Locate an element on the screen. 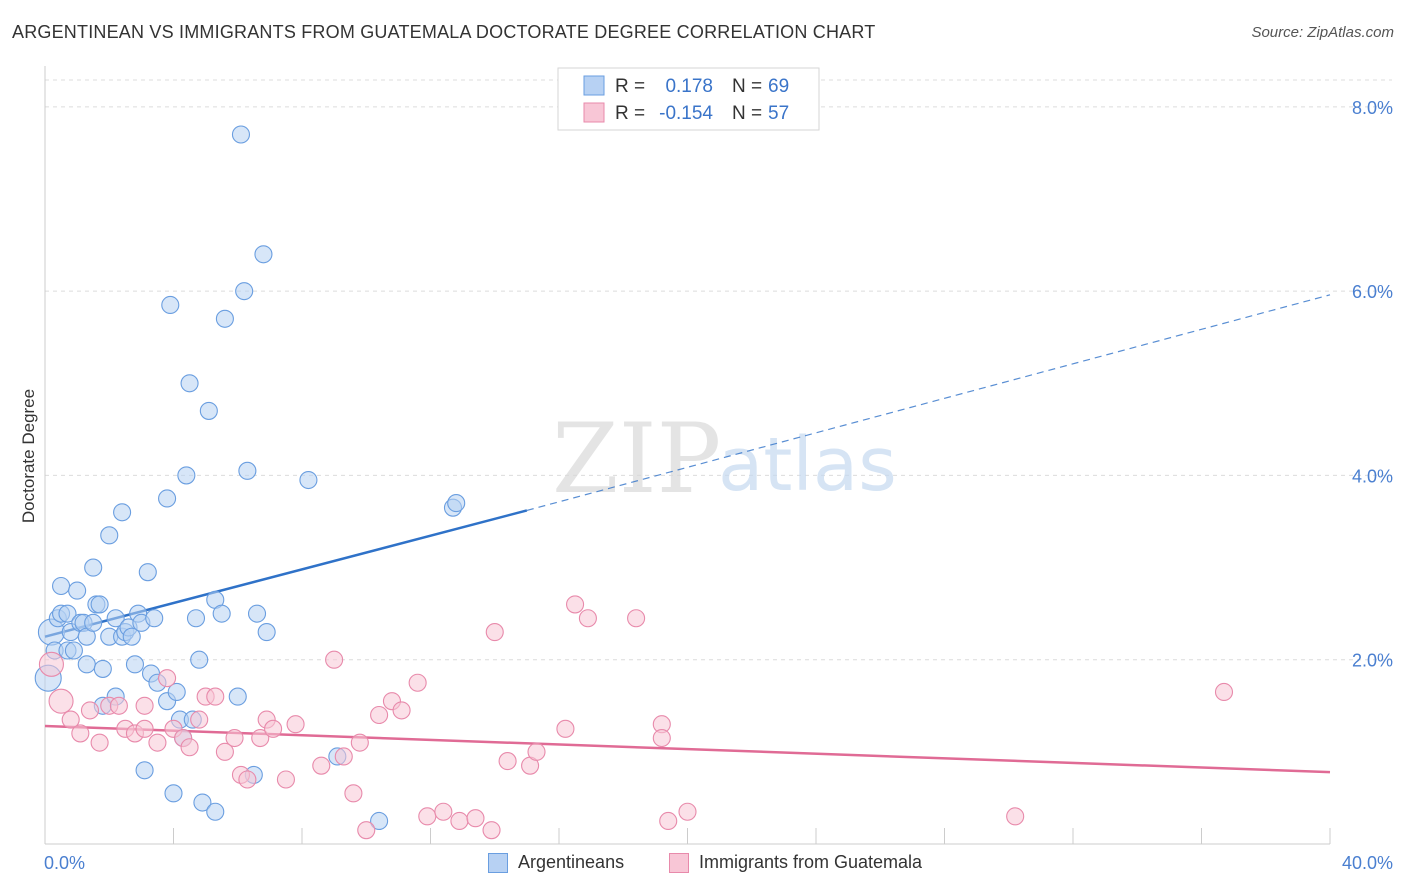  x-tick-labels: 0.0% 40.0% is located at coordinates (718, 863).